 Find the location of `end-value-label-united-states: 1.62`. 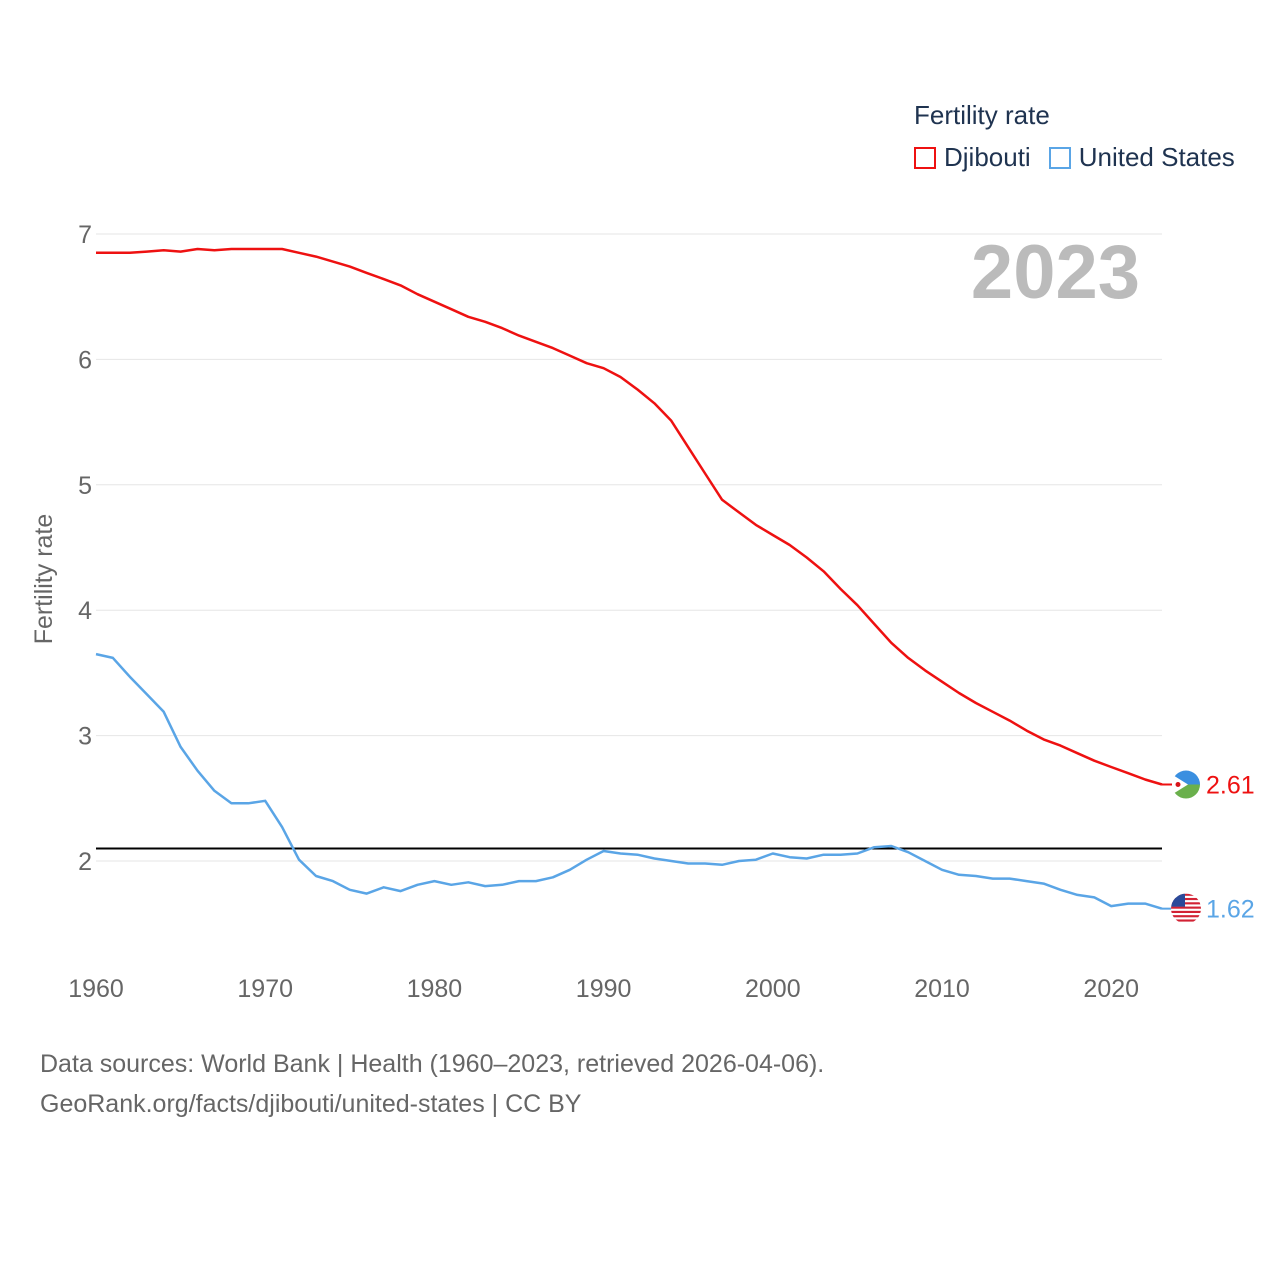

end-value-label-united-states: 1.62 is located at coordinates (1230, 910).